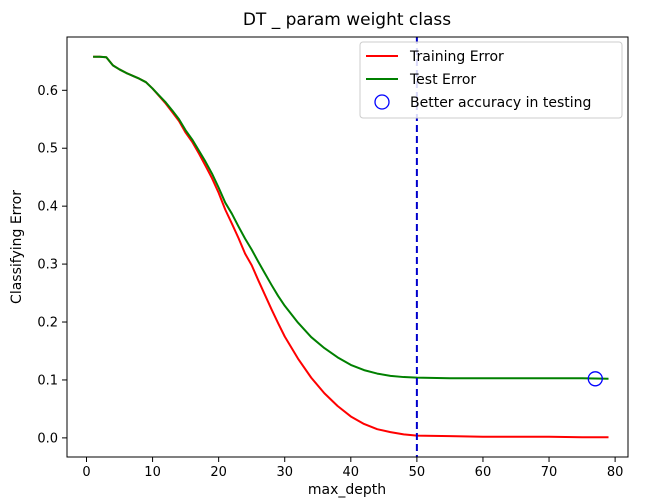 This screenshot has height=501, width=648. Describe the element at coordinates (382, 102) in the screenshot. I see `legend-swatch-better-accuracy` at that location.